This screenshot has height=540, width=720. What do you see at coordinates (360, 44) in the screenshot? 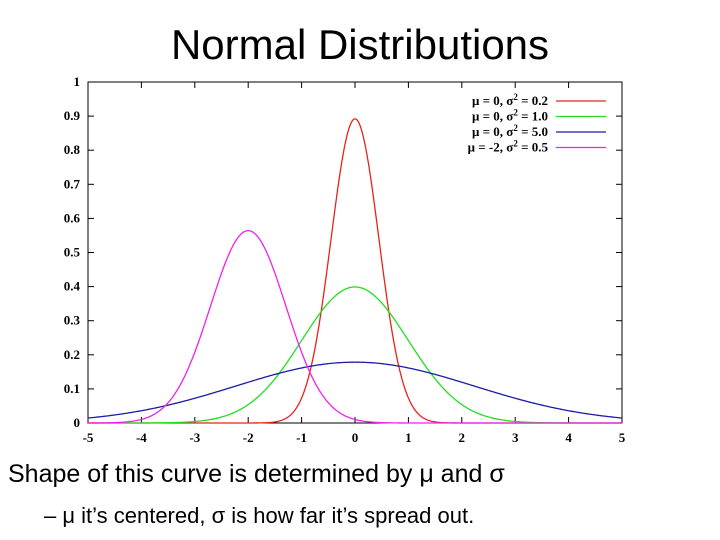
I see `slide-title: Normal Distributions` at bounding box center [360, 44].